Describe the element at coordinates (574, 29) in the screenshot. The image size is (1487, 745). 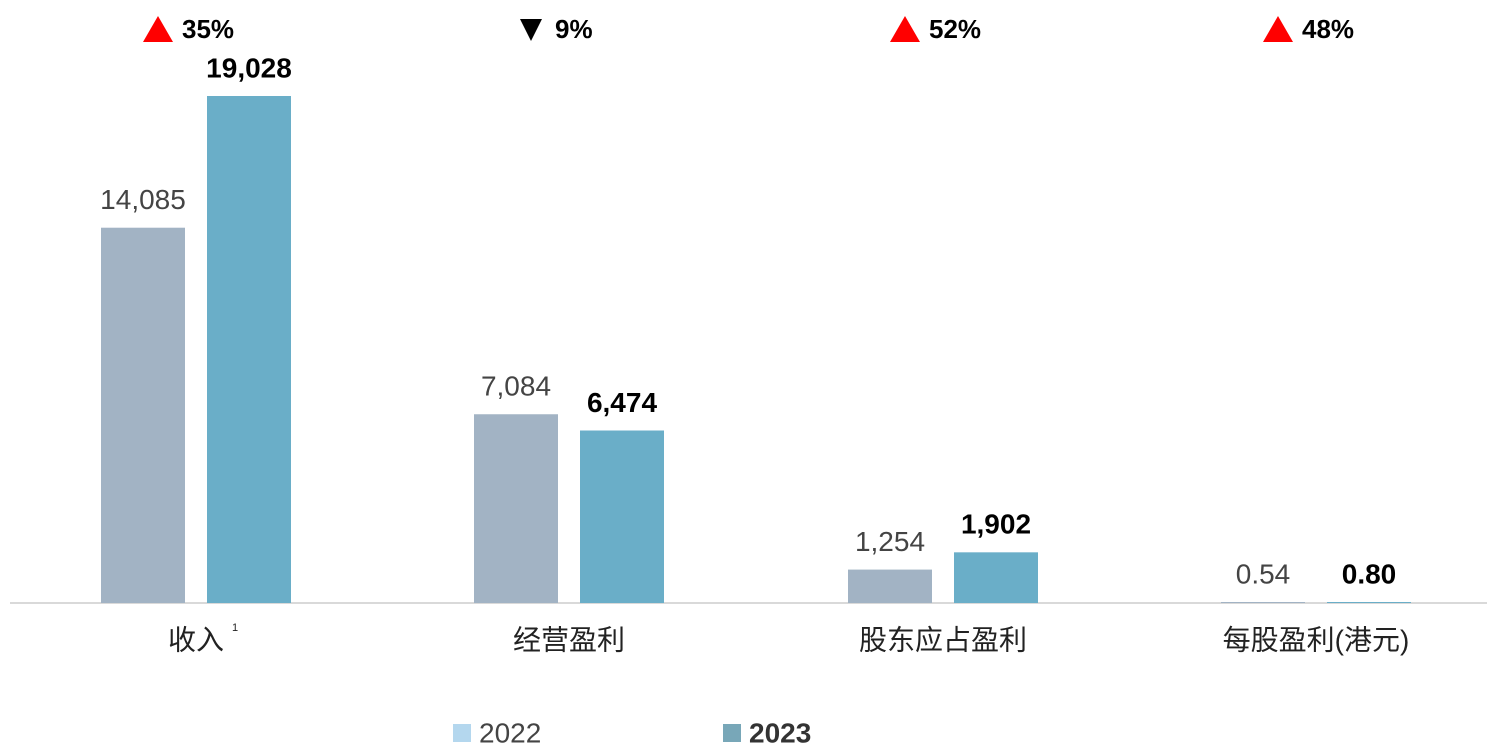
I see `change-label: 9%` at that location.